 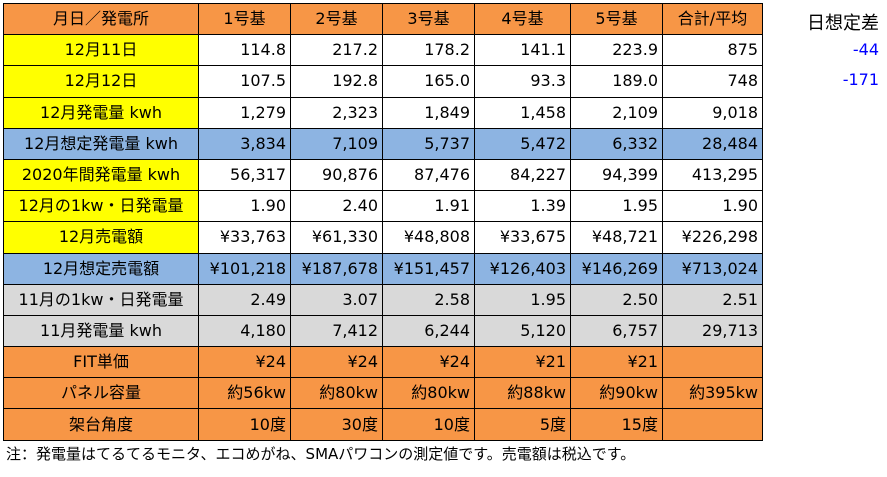 I want to click on header-total: 合計/平均, so click(x=712, y=19).